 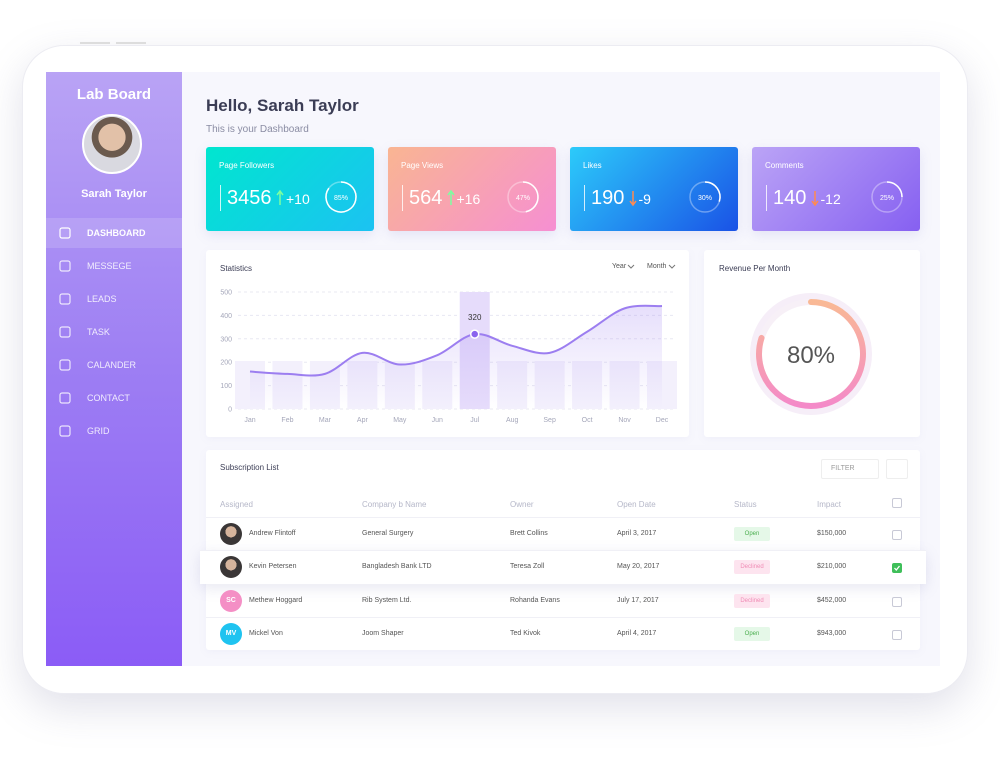 I want to click on menu-item: CONTACT, so click(x=114, y=398).